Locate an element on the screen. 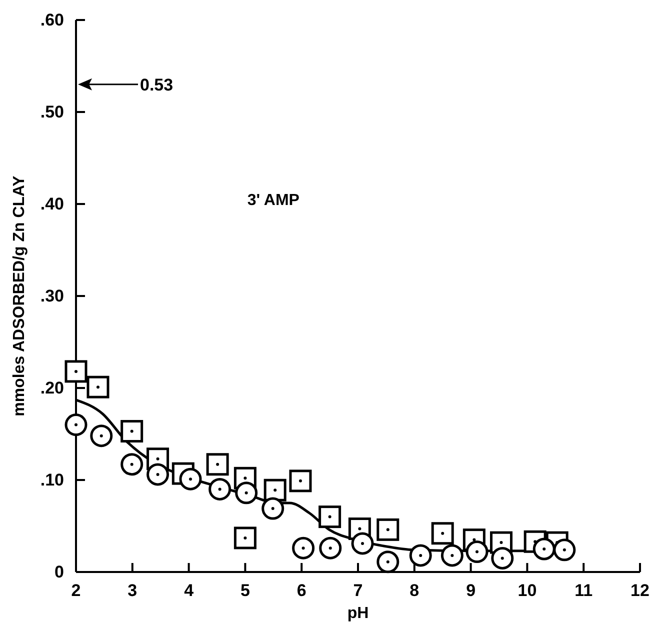  x-tick-label: 3 is located at coordinates (133, 590).